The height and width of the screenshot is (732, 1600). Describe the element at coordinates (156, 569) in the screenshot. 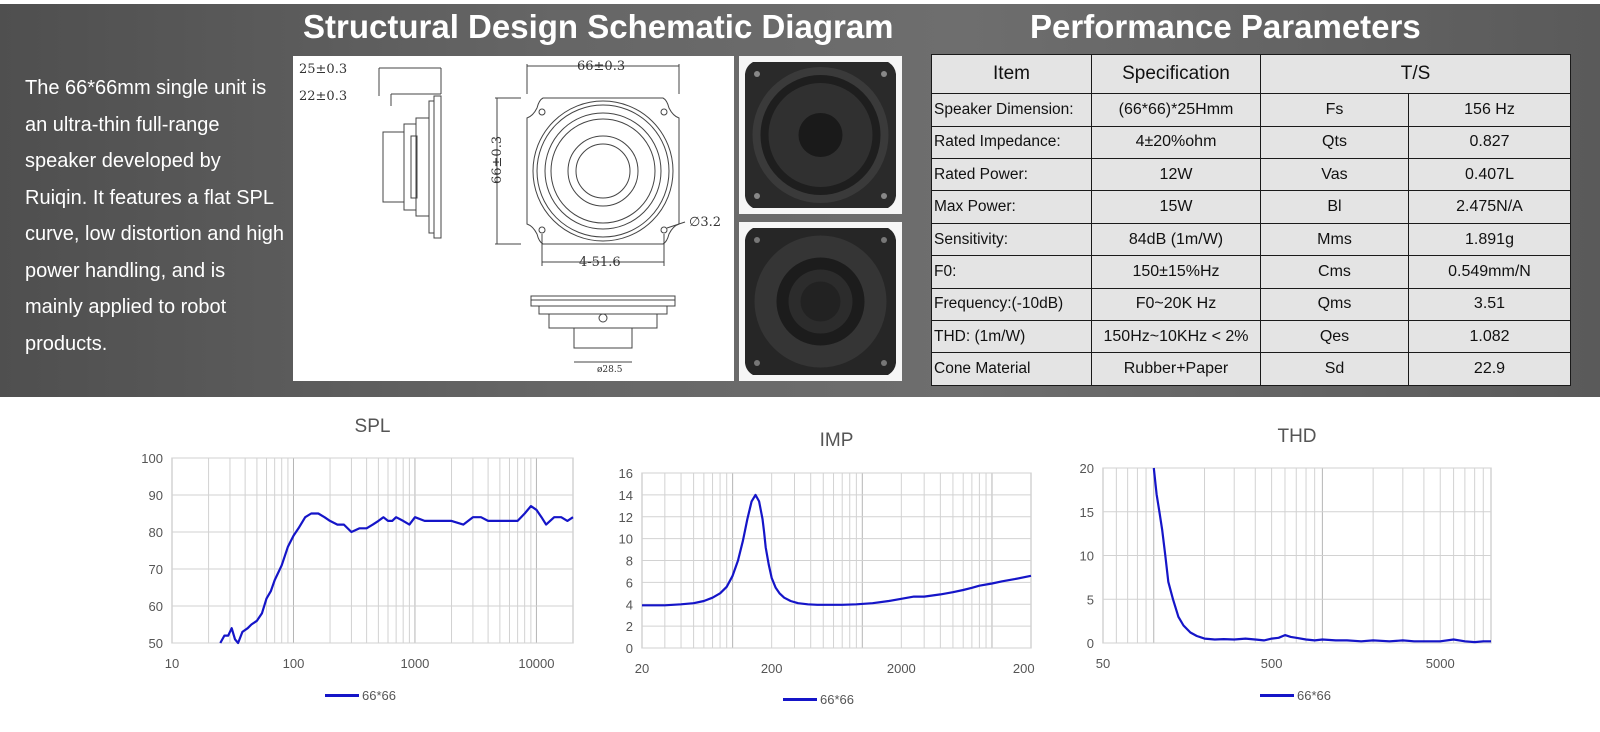

I see `y-tick-label: 70` at that location.